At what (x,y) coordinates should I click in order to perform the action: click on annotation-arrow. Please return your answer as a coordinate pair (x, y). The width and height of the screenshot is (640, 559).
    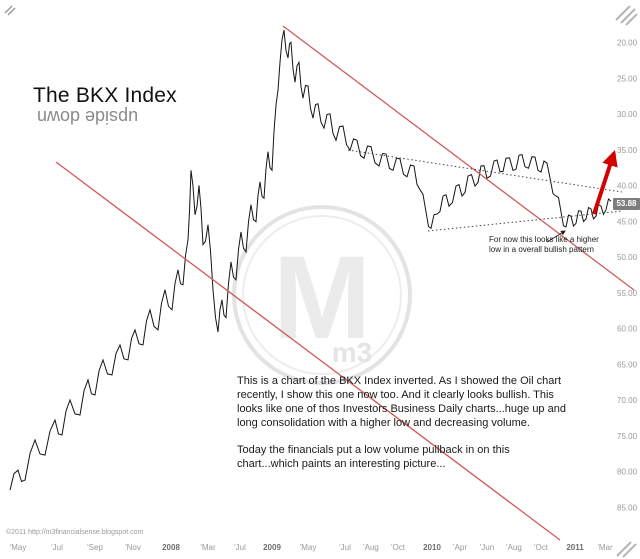
    Looking at the image, I should click on (556, 236).